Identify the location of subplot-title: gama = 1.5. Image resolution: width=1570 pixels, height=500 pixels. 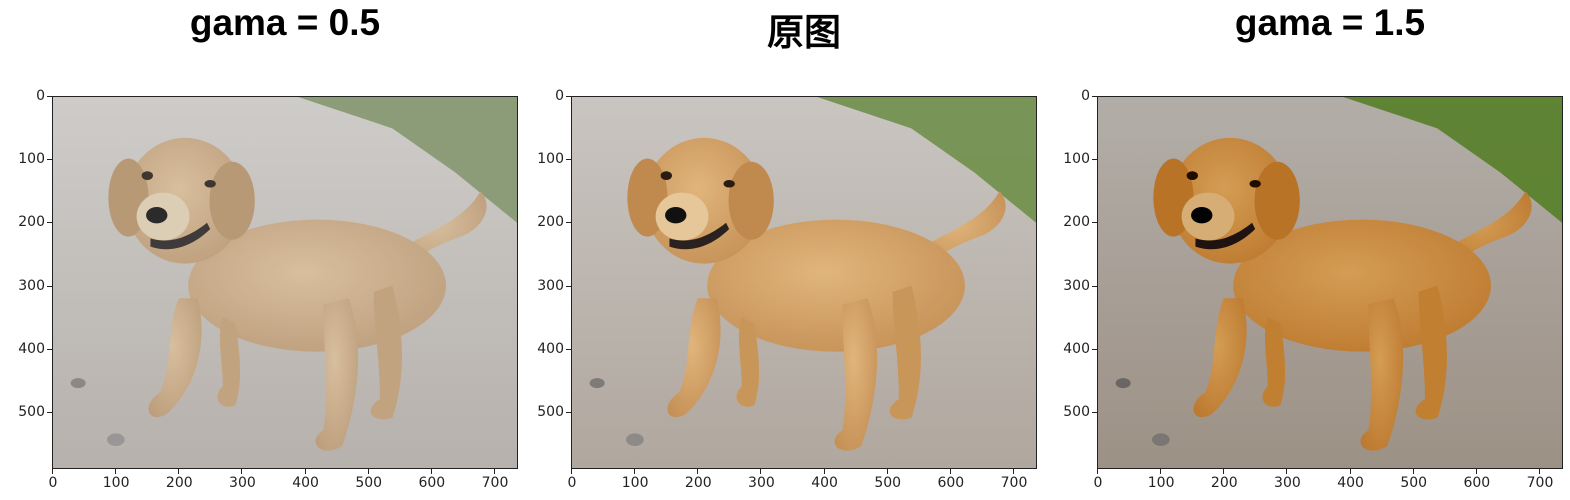
(1330, 22).